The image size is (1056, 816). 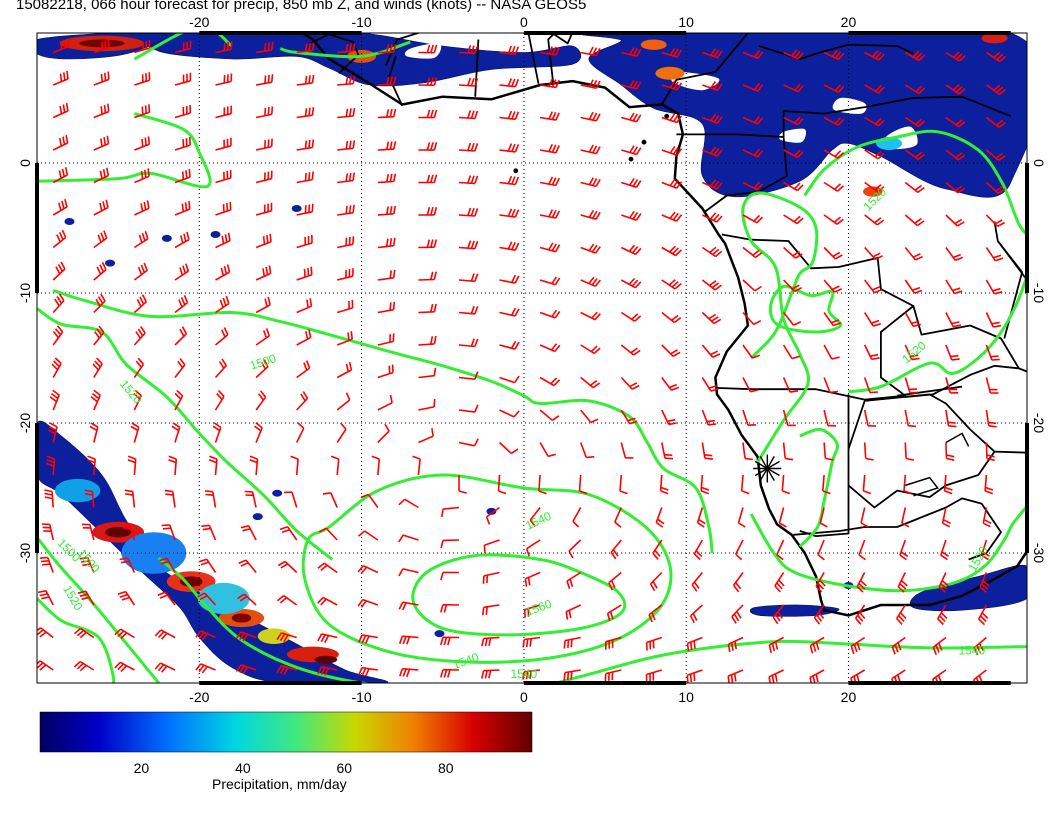 I want to click on precip-gap, so click(x=849, y=105).